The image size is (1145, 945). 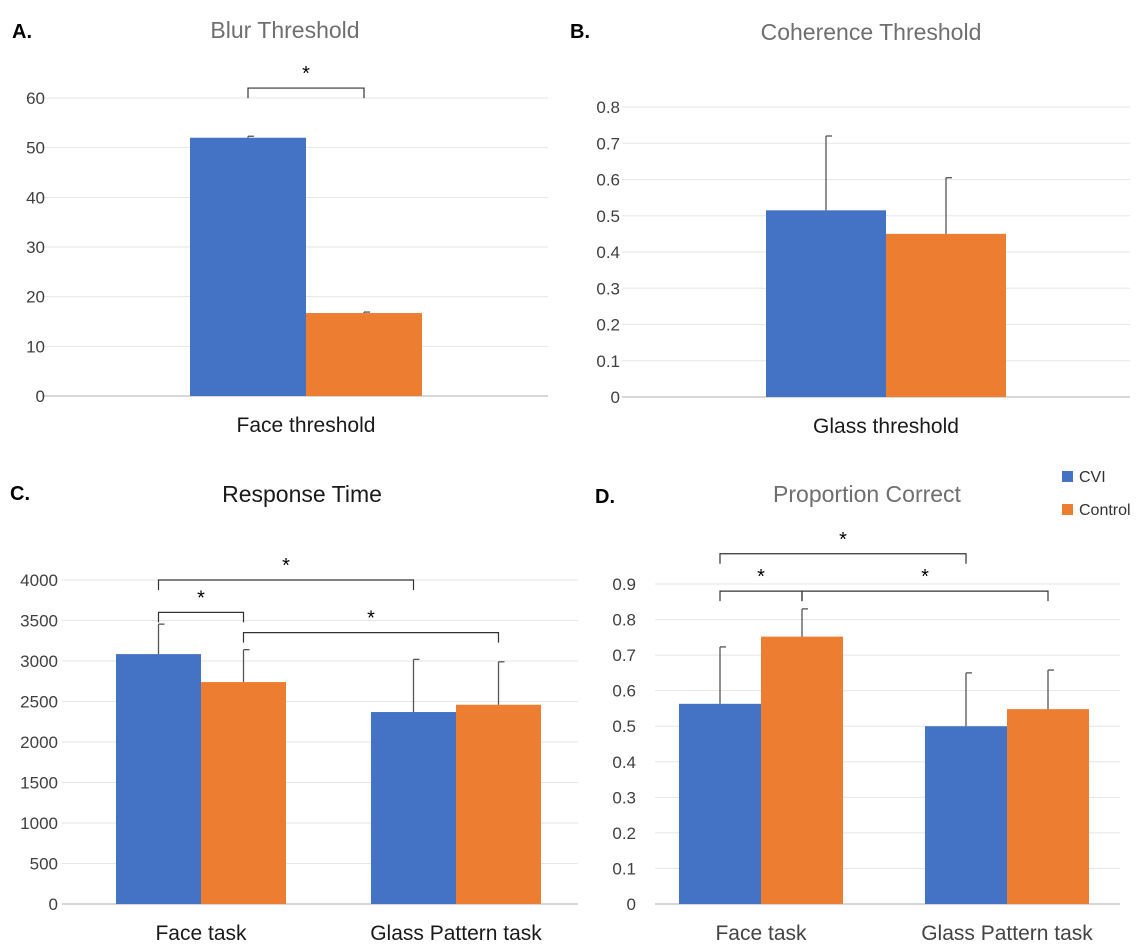 I want to click on y-tick-label: 2500, so click(x=39, y=702).